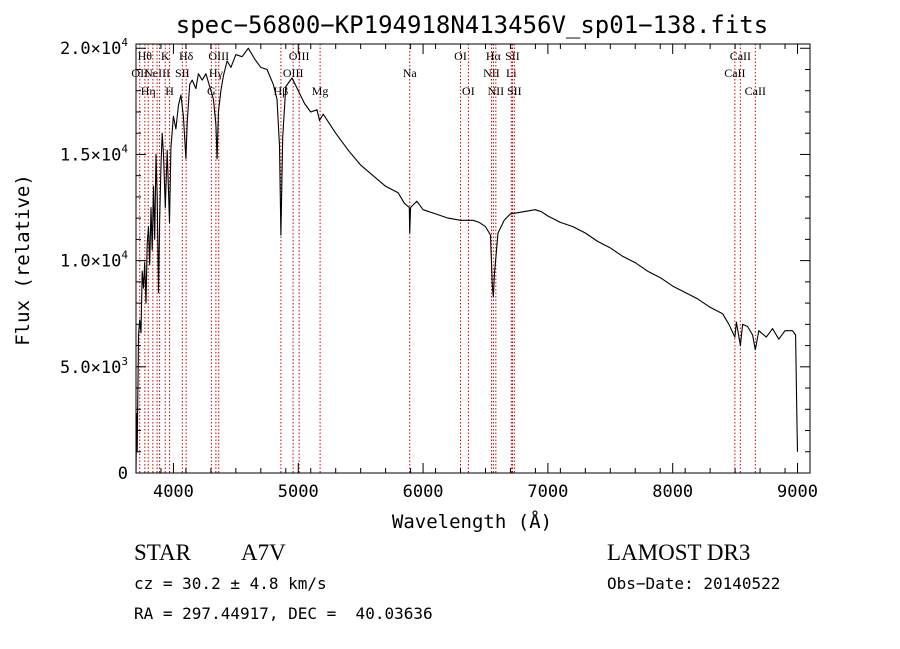  I want to click on line-marker-label: Hθ, so click(145, 56).